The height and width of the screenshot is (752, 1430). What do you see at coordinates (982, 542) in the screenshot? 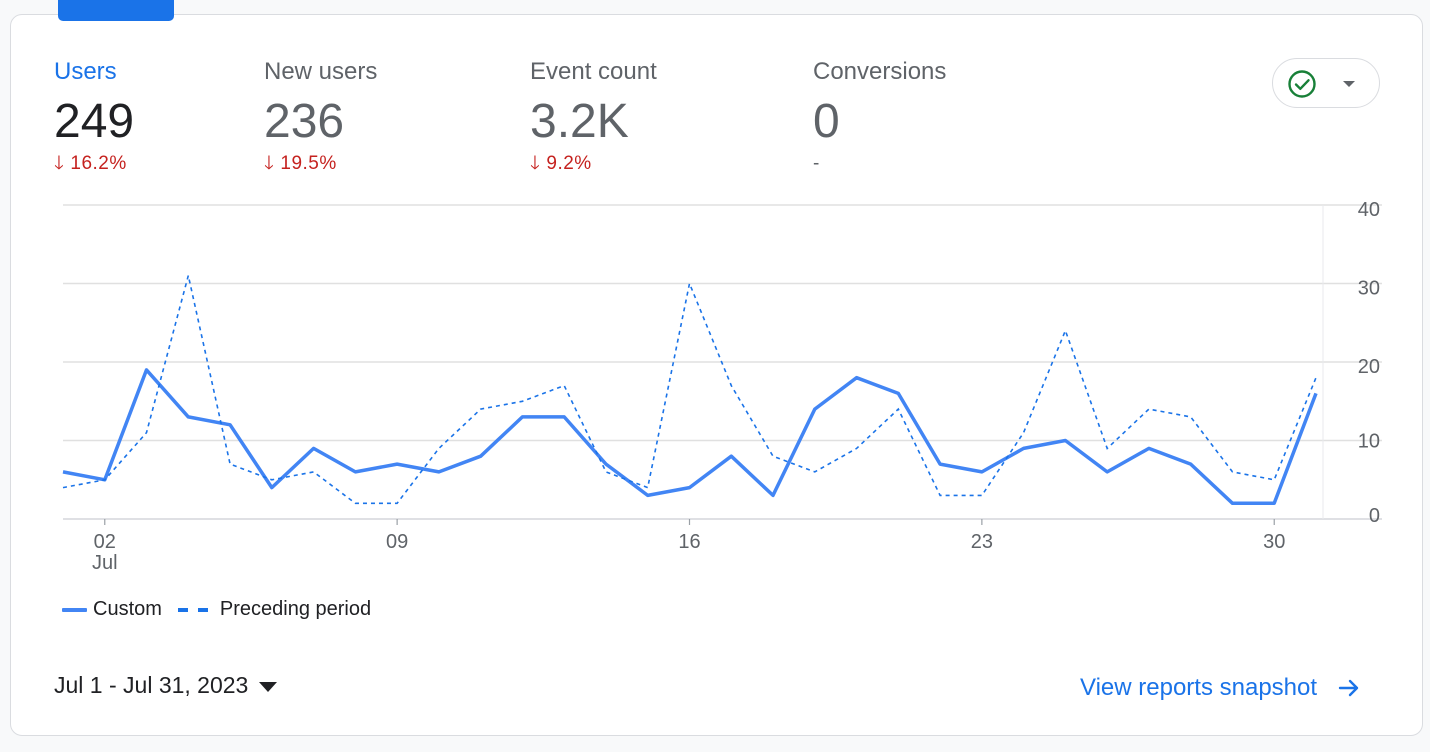
I see `x-tick-label: 23` at bounding box center [982, 542].